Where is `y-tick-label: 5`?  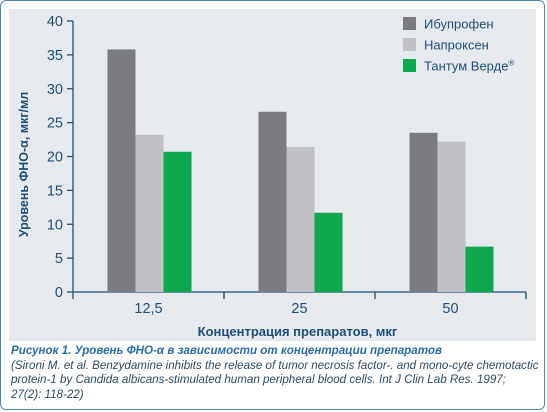 y-tick-label: 5 is located at coordinates (59, 259).